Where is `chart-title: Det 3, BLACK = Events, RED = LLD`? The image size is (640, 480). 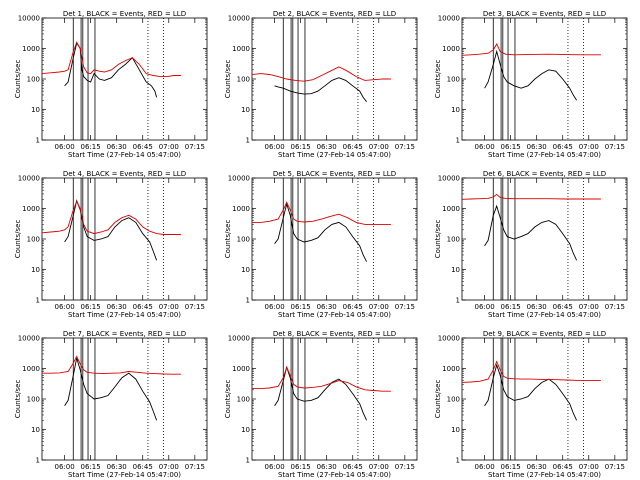
chart-title: Det 3, BLACK = Events, RED = LLD is located at coordinates (544, 14).